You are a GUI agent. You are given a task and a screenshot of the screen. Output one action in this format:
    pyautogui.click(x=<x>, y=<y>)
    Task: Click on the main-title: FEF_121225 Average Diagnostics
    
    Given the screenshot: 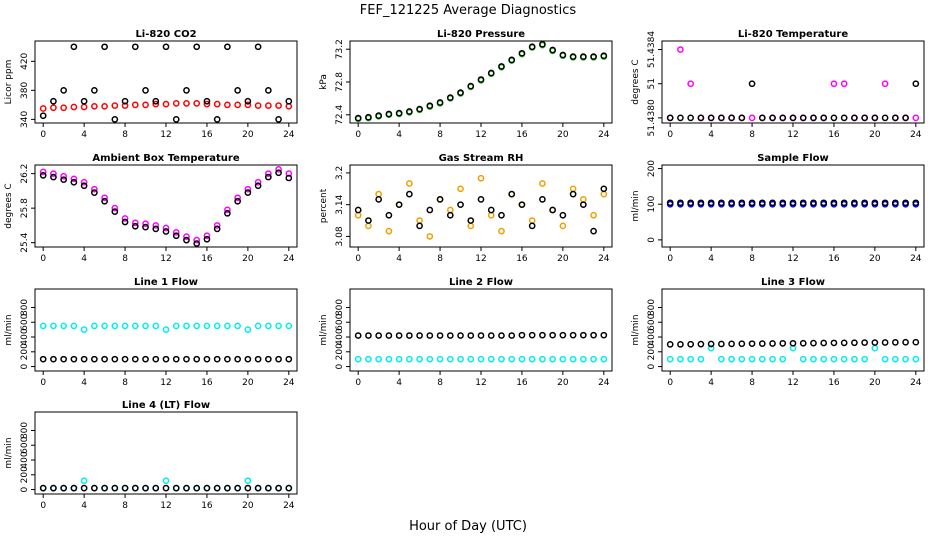 What is the action you would take?
    pyautogui.click(x=468, y=10)
    